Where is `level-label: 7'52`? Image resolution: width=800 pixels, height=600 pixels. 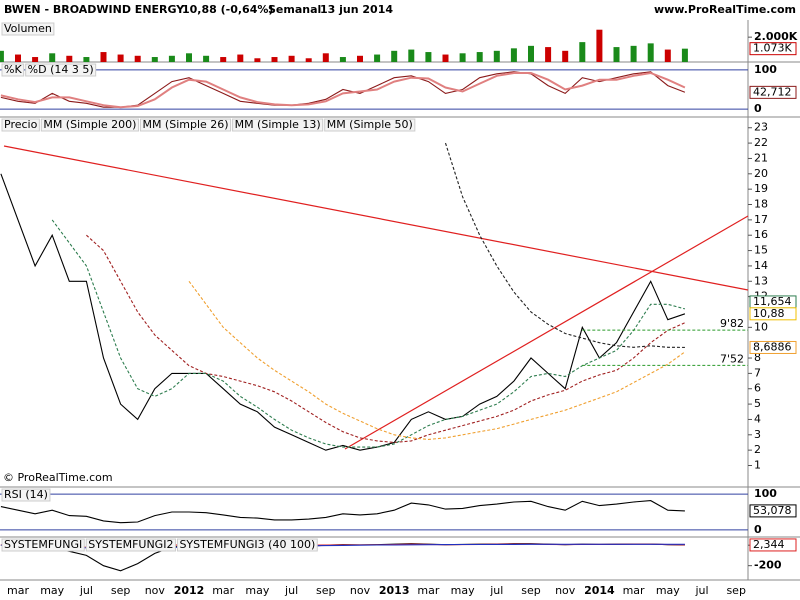 level-label: 7'52 is located at coordinates (732, 358).